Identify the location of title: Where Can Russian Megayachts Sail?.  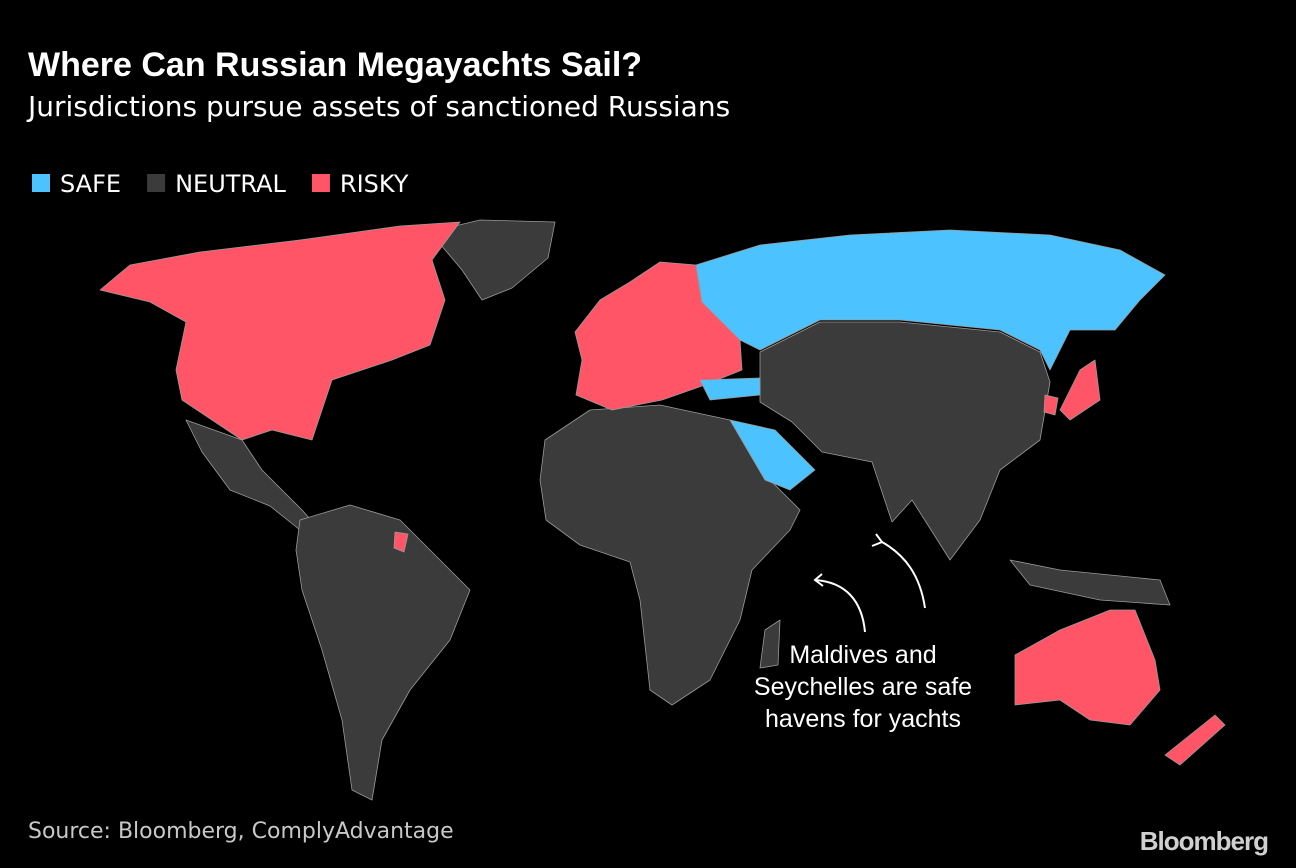
(335, 65).